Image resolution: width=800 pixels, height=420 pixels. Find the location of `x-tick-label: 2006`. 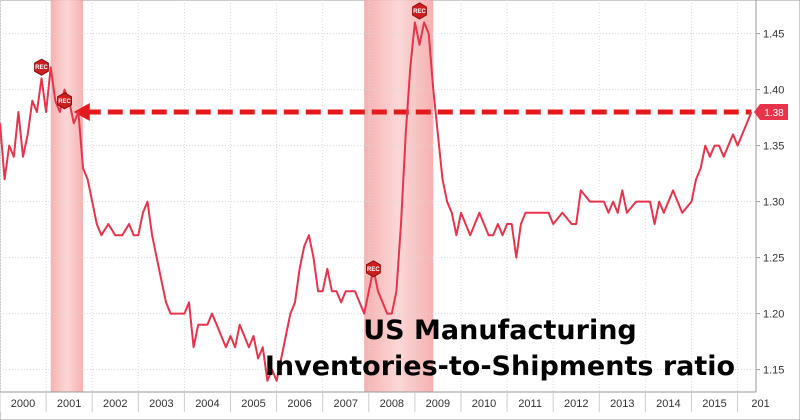

x-tick-label: 2006 is located at coordinates (299, 404).